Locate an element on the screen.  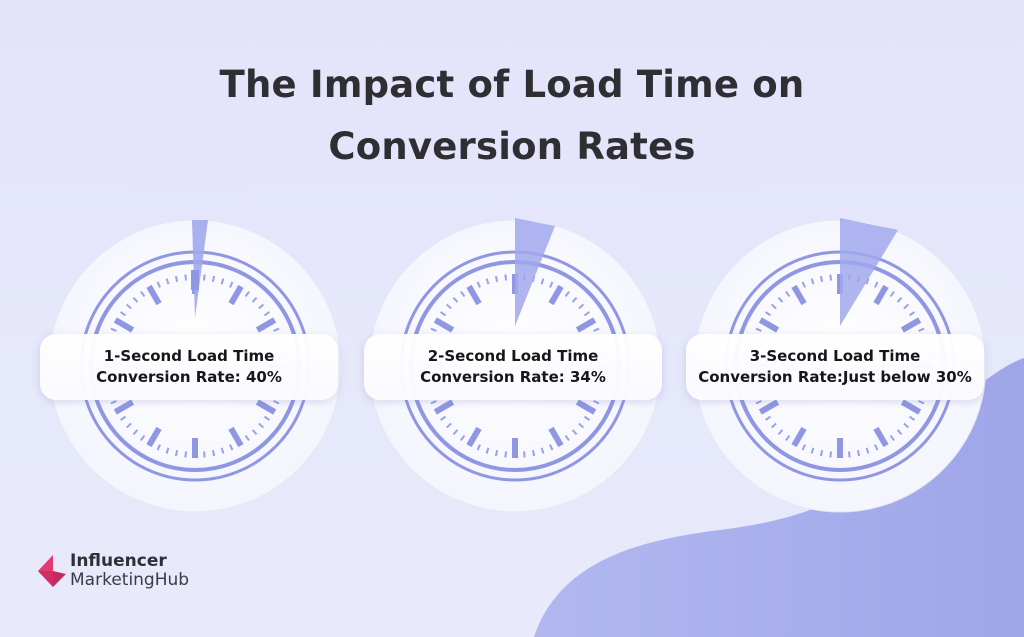
clock-2-title: 2-Second Load Time is located at coordinates (513, 356).